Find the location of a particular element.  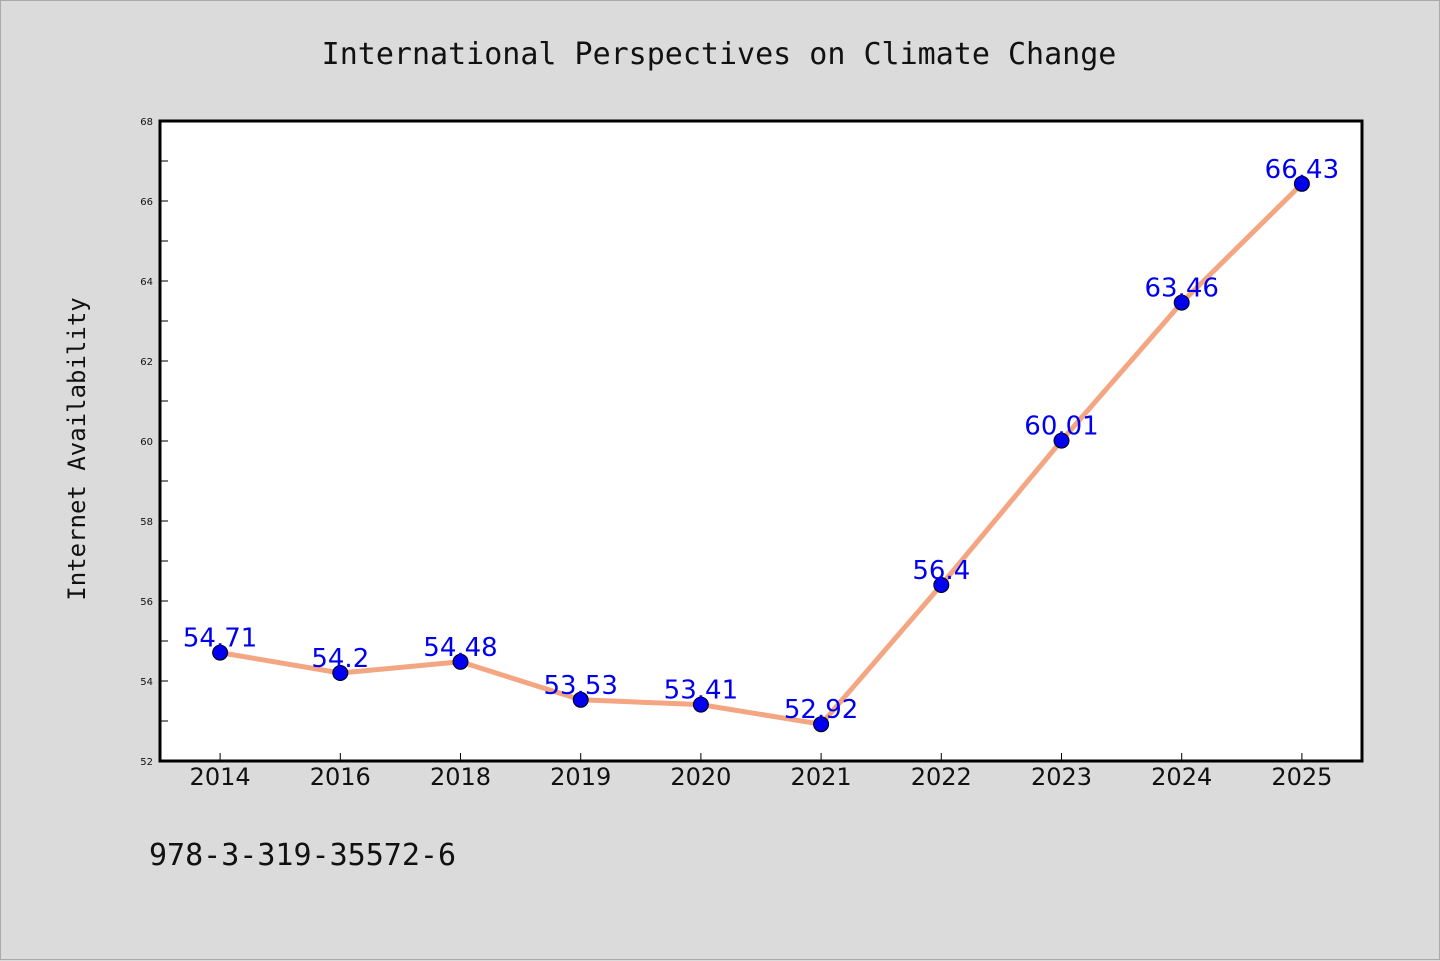

x-tick-label: 2014 is located at coordinates (220, 777).